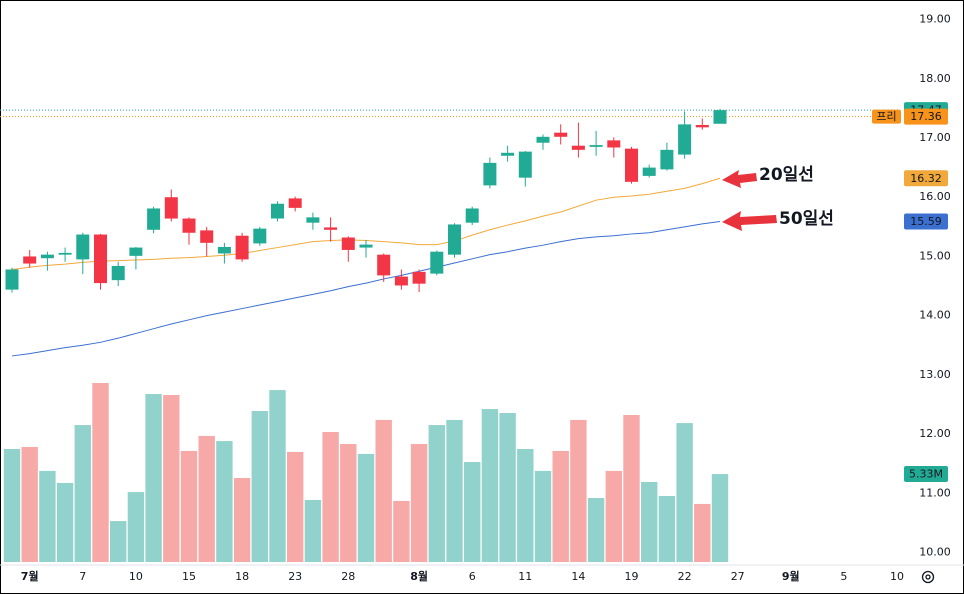  I want to click on x-tick-label: 9월, so click(791, 576).